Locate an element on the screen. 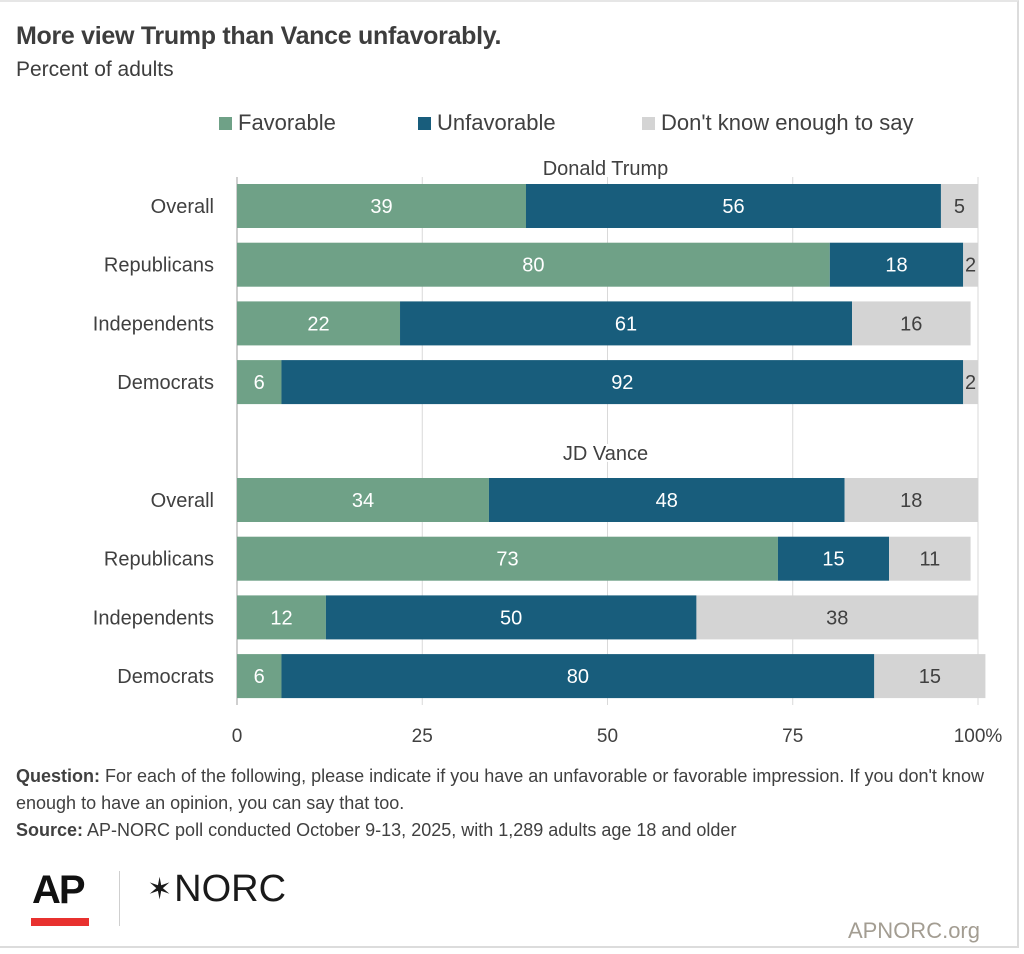 Image resolution: width=1024 pixels, height=954 pixels. legend-item-favorable: Favorable is located at coordinates (277, 123).